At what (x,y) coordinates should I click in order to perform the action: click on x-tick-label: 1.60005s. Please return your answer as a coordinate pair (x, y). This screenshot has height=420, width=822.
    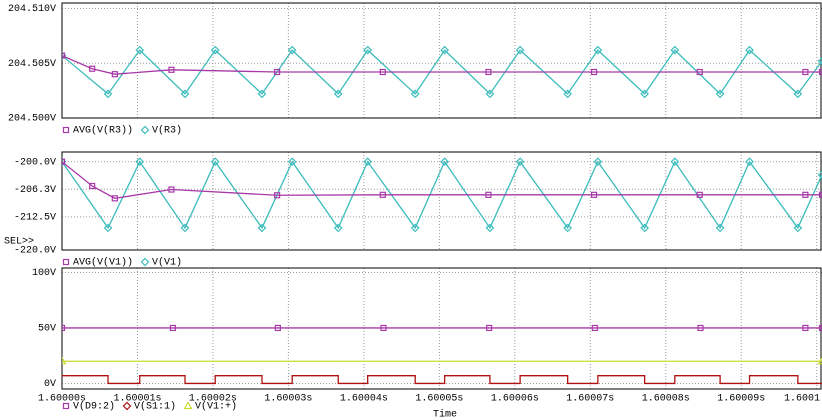
    Looking at the image, I should click on (439, 399).